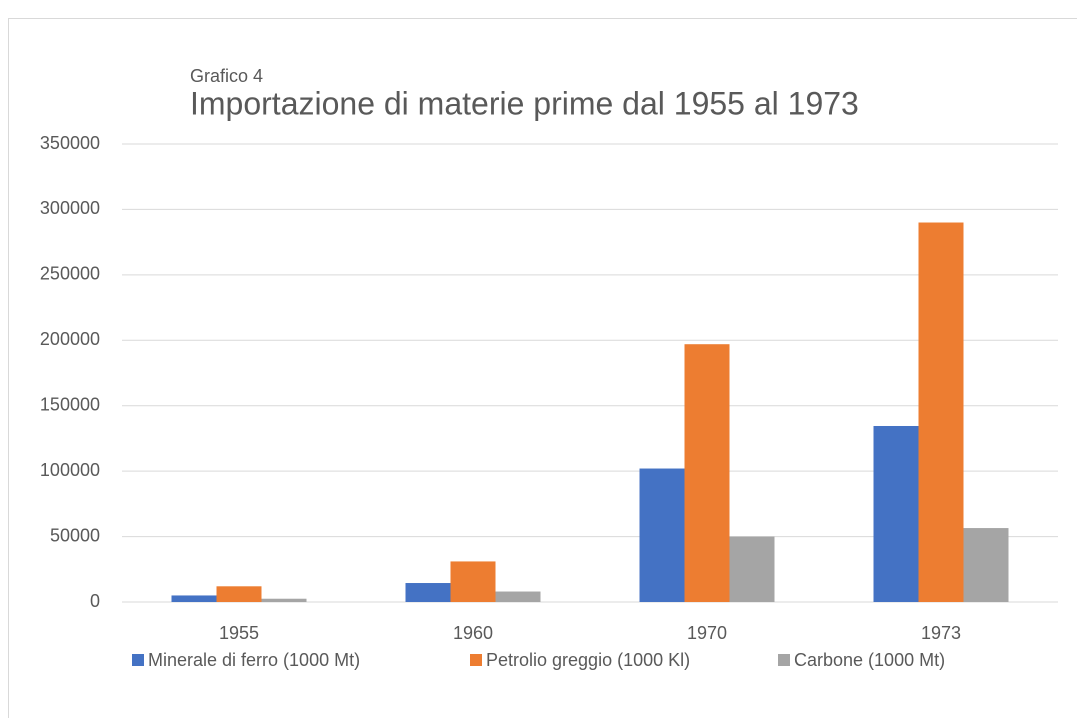 The height and width of the screenshot is (718, 1077). Describe the element at coordinates (869, 660) in the screenshot. I see `legend-label: Carbone (1000 Mt)` at that location.